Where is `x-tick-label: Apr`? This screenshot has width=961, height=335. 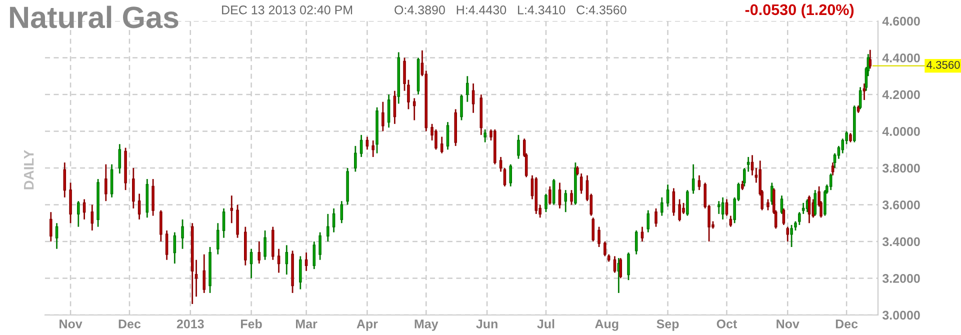
x-tick-label: Apr is located at coordinates (367, 325).